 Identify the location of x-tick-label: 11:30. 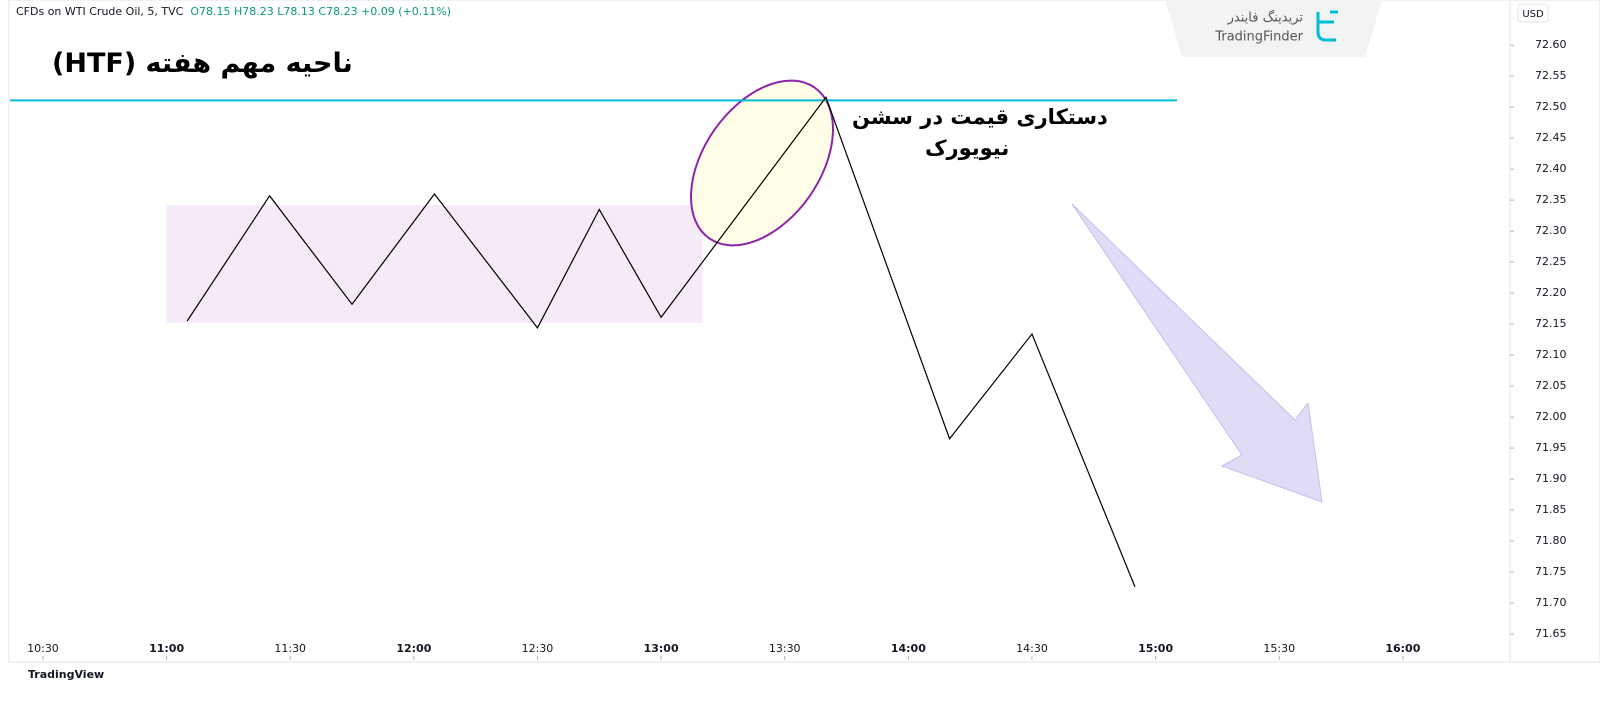
(290, 648).